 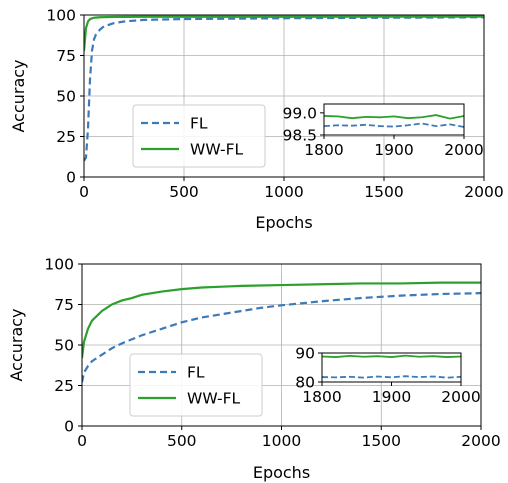 I want to click on inset-y-tick-label: 98.5, so click(x=299, y=136).